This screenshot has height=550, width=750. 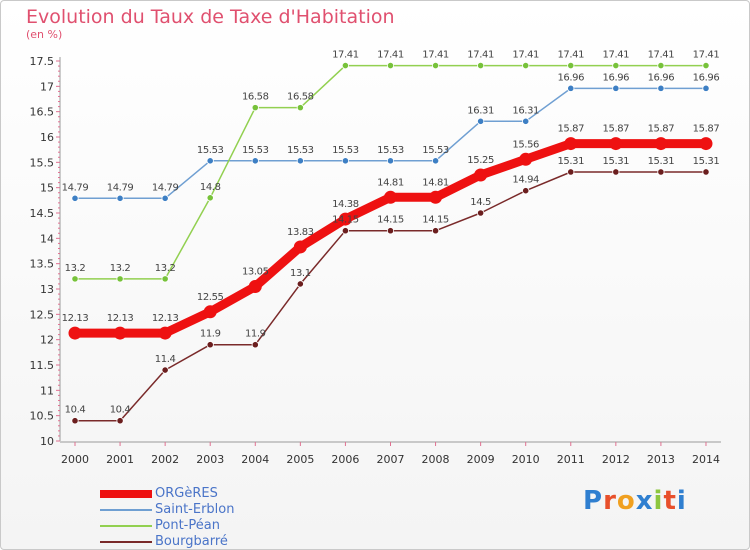 What do you see at coordinates (210, 297) in the screenshot?
I see `data-label-orgeres: 12.55` at bounding box center [210, 297].